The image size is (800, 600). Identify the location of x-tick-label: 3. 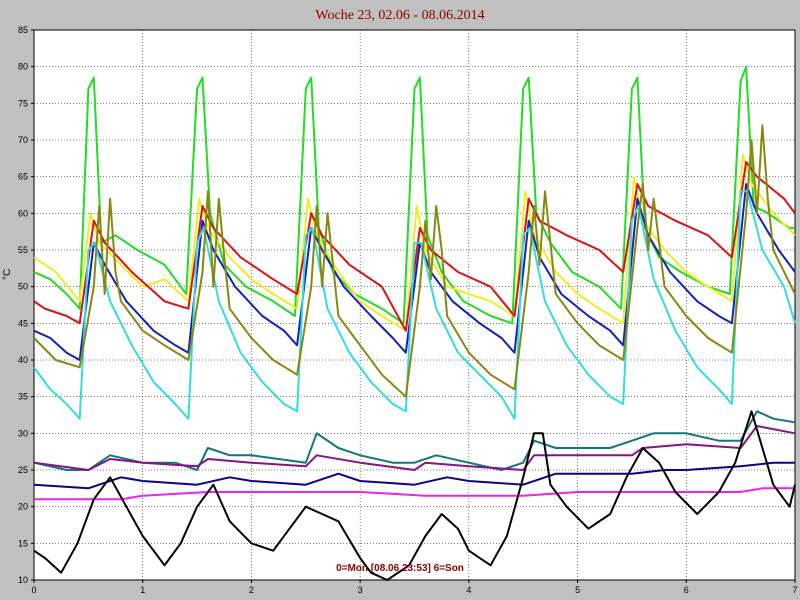
(360, 590).